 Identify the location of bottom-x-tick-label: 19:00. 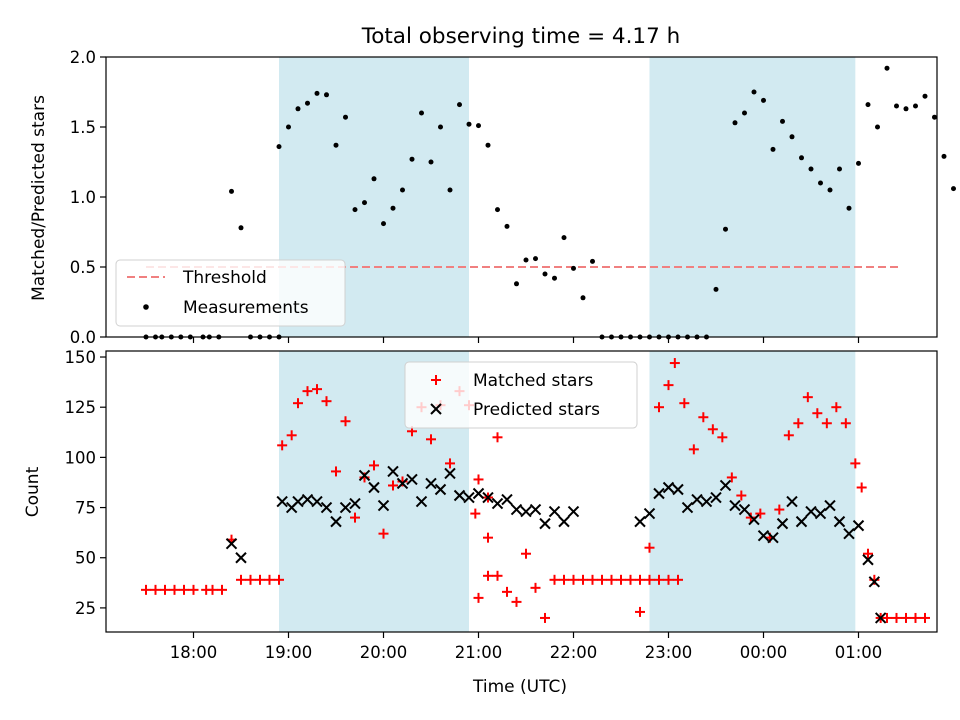
(289, 652).